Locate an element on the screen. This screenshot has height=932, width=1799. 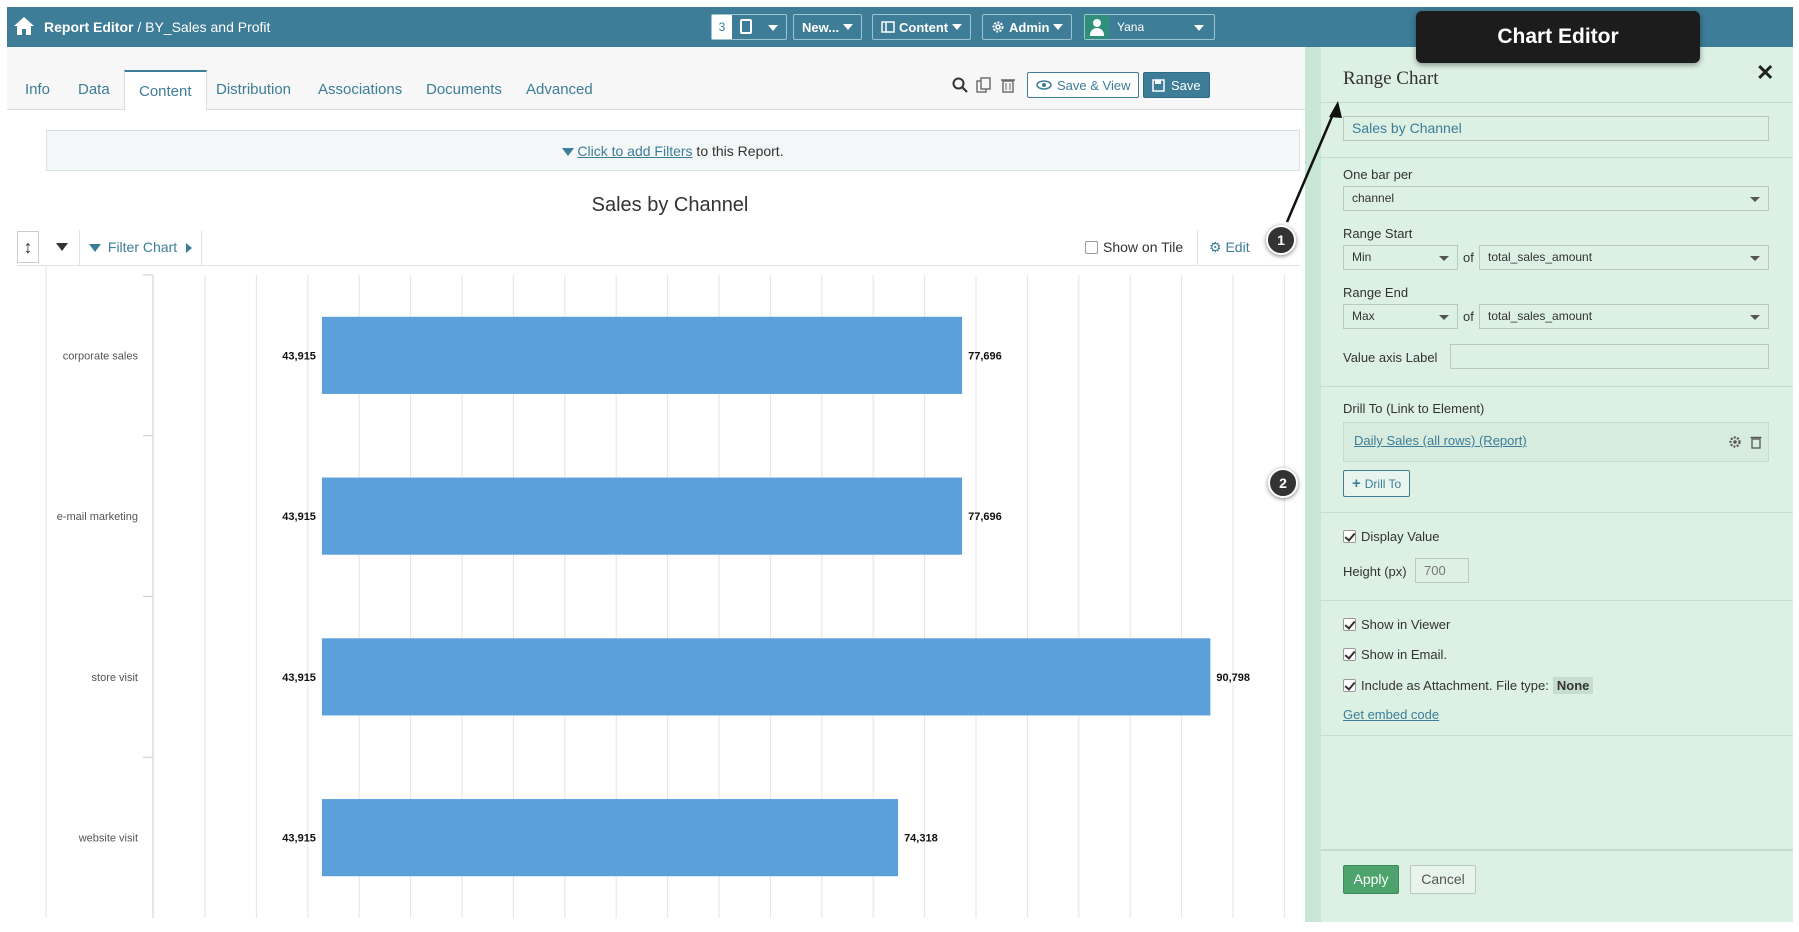
show-in-email-checkbox: Show in Email. is located at coordinates (1395, 654).